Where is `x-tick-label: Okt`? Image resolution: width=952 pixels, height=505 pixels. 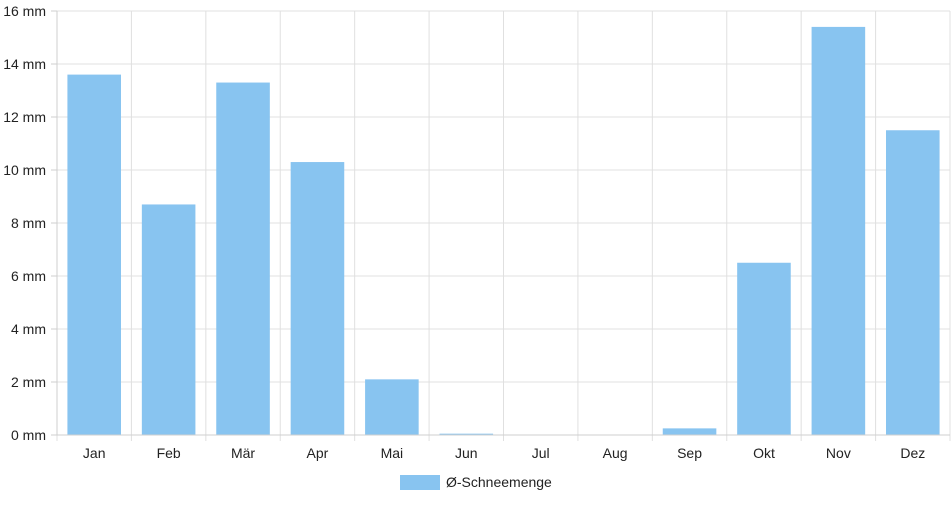
x-tick-label: Okt is located at coordinates (764, 453).